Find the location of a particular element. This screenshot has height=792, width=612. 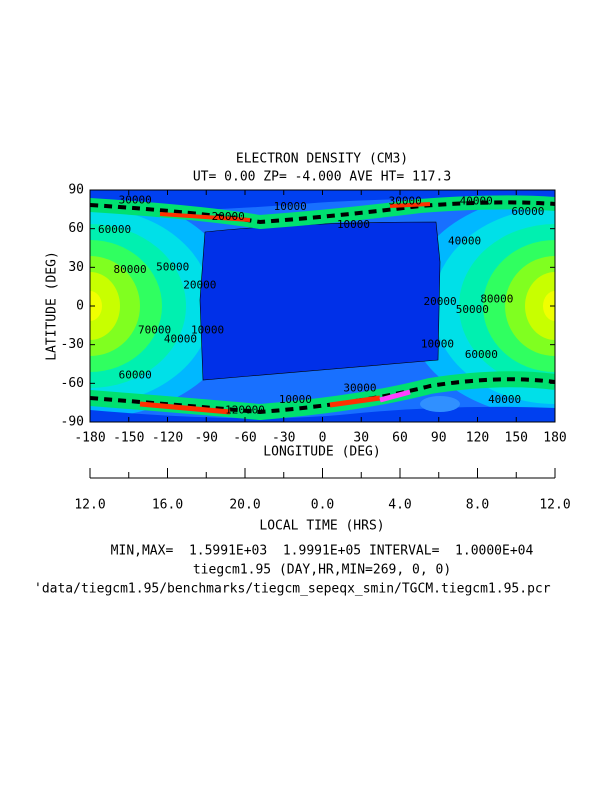

right-maximum is located at coordinates (480, 306).